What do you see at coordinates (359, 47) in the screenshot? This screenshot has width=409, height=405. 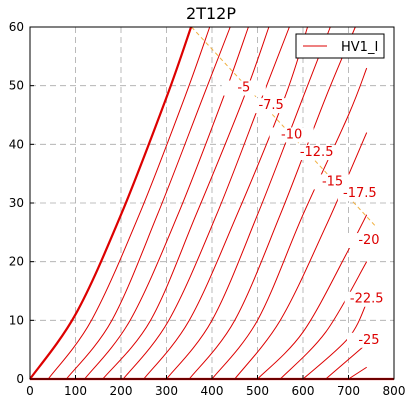 I see `legend-label: HV1_I` at bounding box center [359, 47].